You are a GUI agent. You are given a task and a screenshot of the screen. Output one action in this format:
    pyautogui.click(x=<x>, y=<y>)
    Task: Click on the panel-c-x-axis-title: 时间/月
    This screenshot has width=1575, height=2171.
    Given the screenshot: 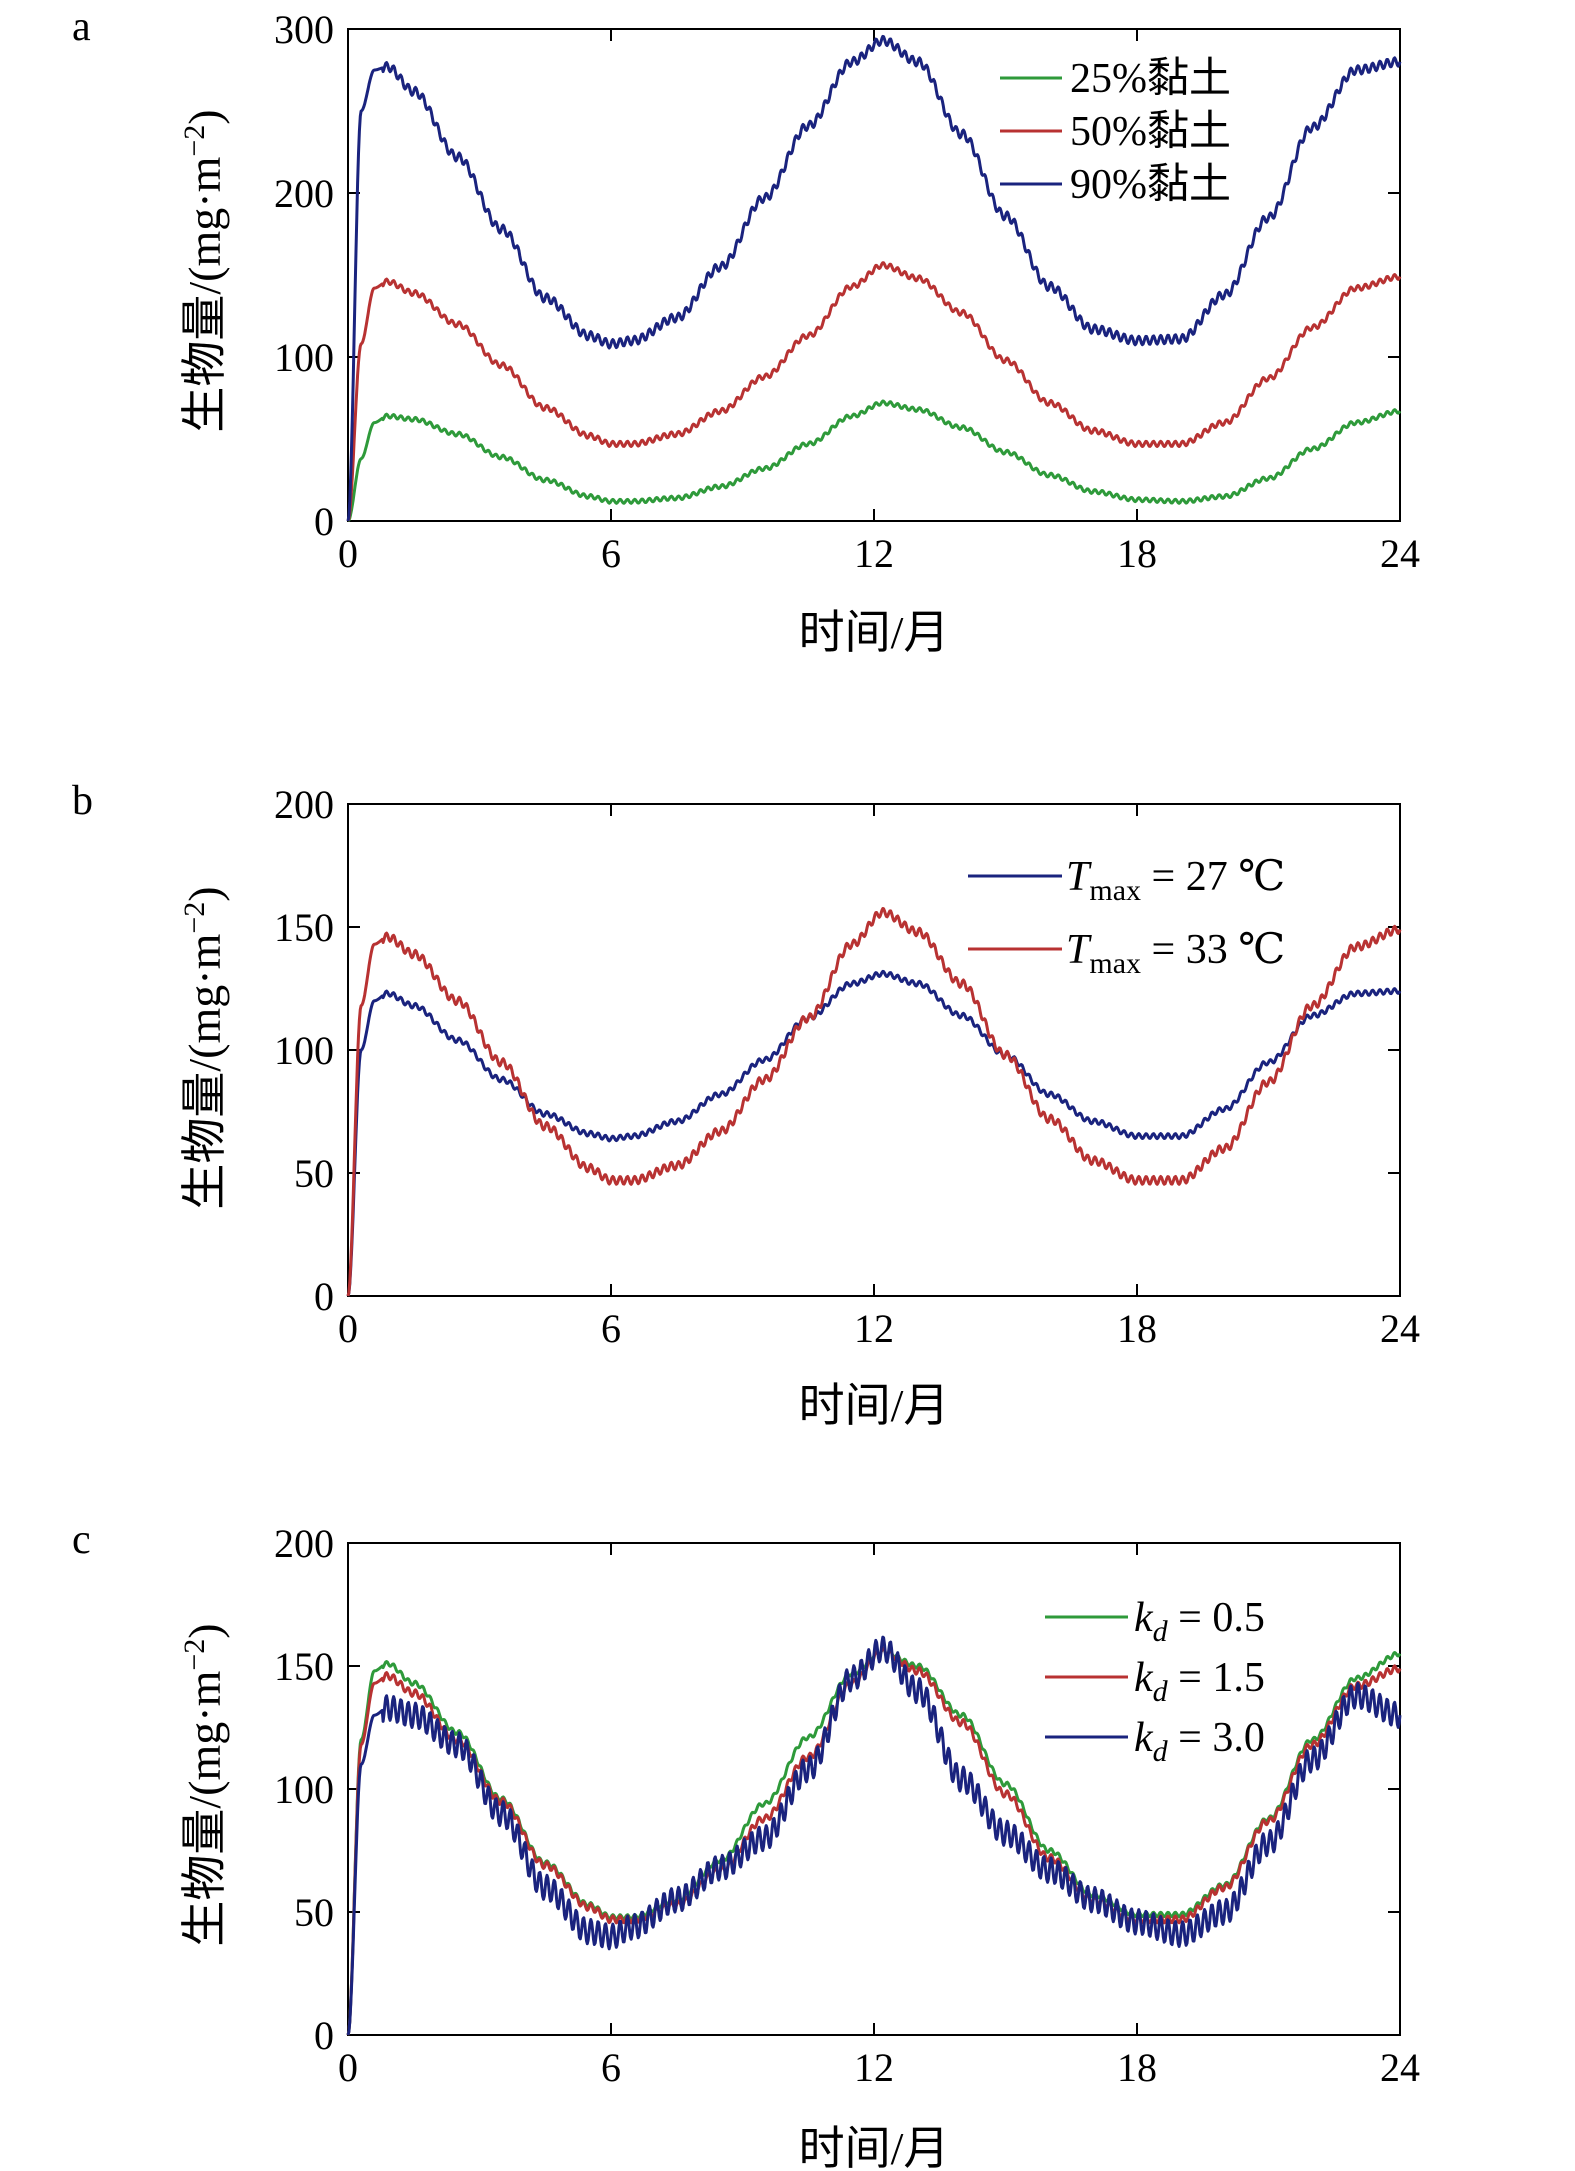 What is the action you would take?
    pyautogui.click(x=874, y=2147)
    